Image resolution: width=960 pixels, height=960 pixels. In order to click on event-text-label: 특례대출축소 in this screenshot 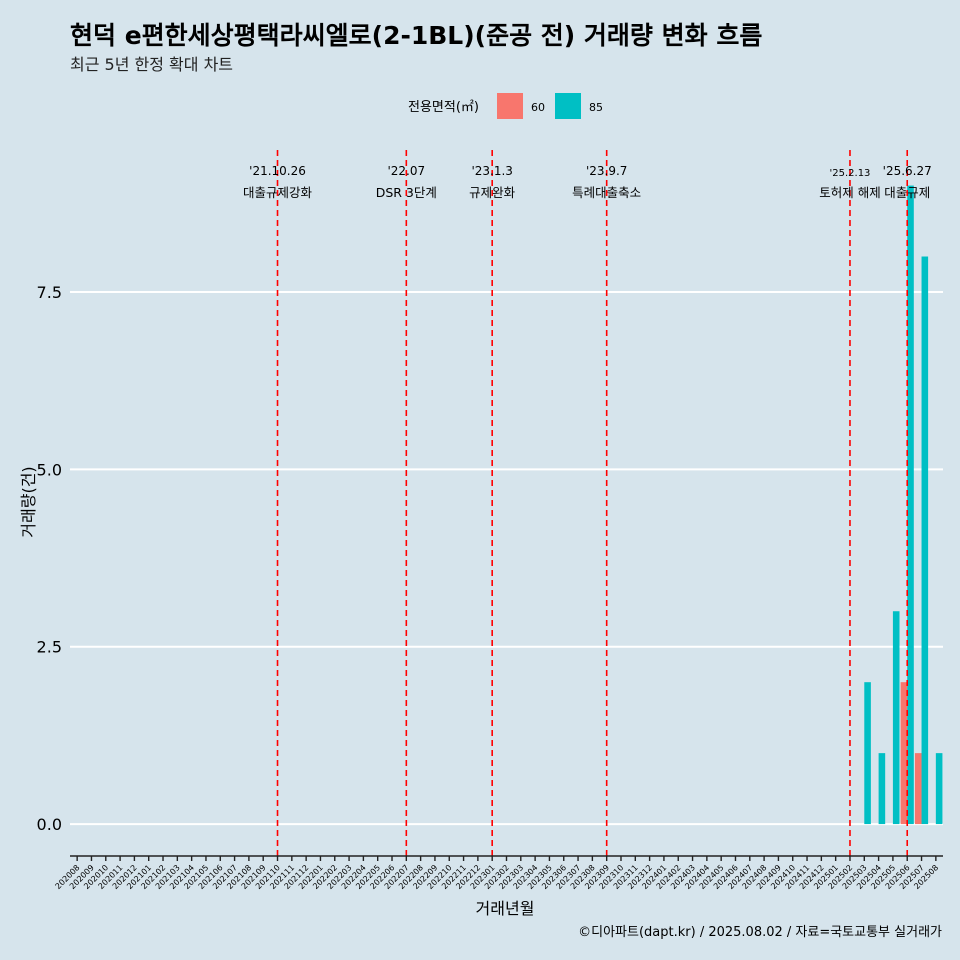, I will do `click(606, 192)`.